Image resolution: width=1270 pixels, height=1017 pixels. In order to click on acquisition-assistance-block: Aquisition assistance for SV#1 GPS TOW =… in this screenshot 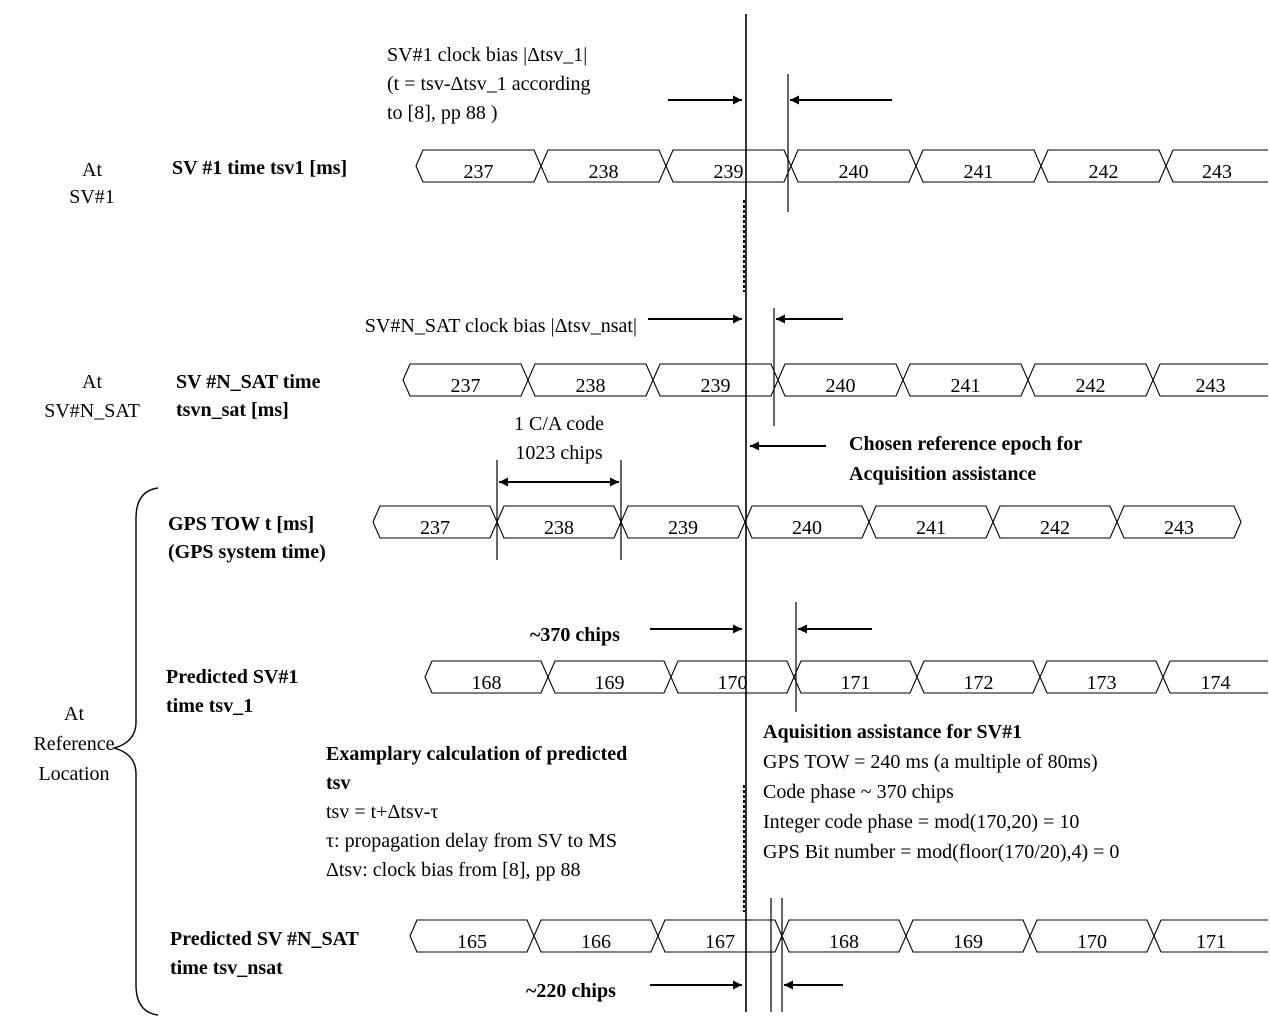, I will do `click(941, 792)`.